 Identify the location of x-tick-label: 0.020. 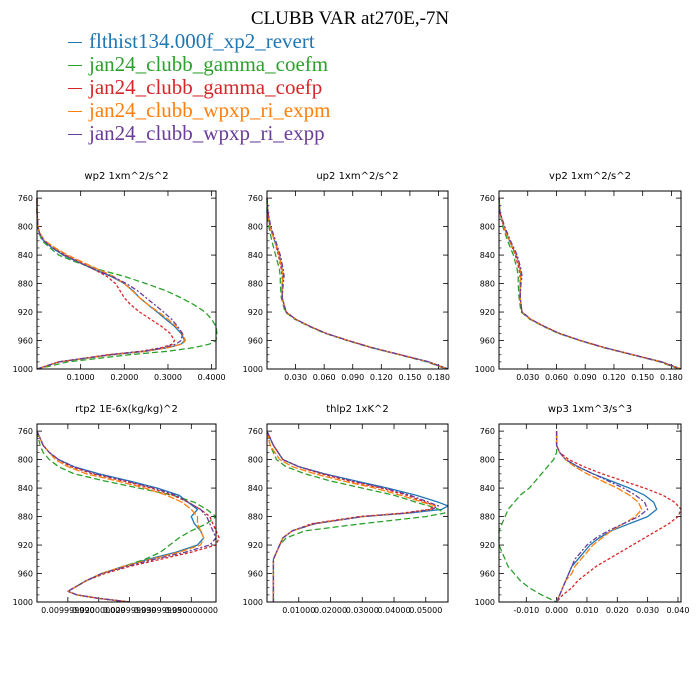
(617, 610).